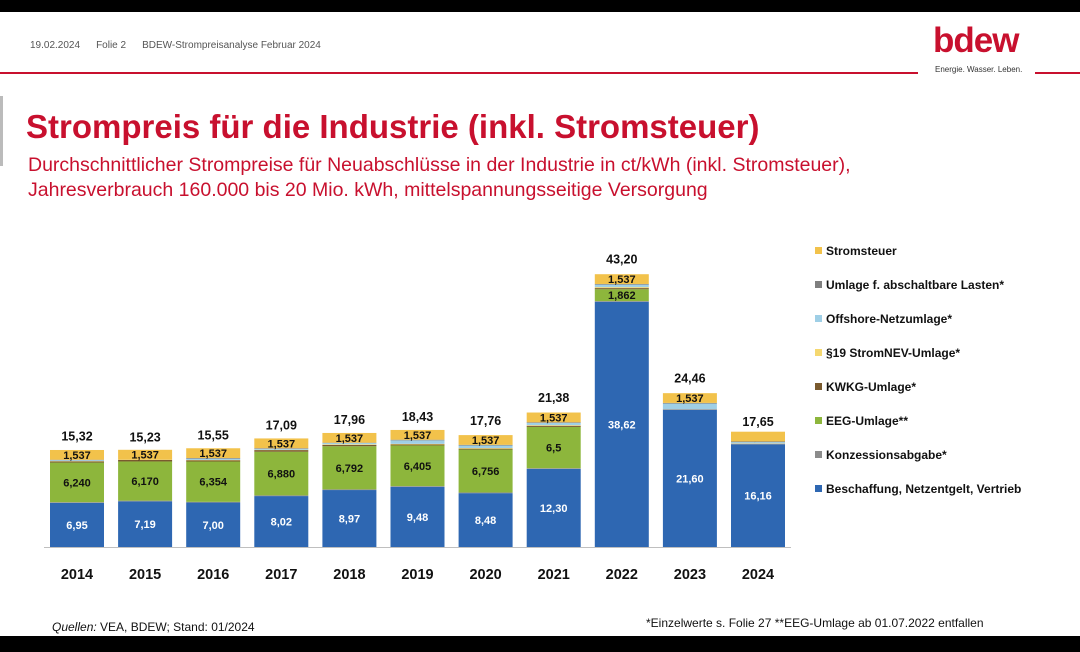  What do you see at coordinates (349, 420) in the screenshot?
I see `bar-total-label: 17,96` at bounding box center [349, 420].